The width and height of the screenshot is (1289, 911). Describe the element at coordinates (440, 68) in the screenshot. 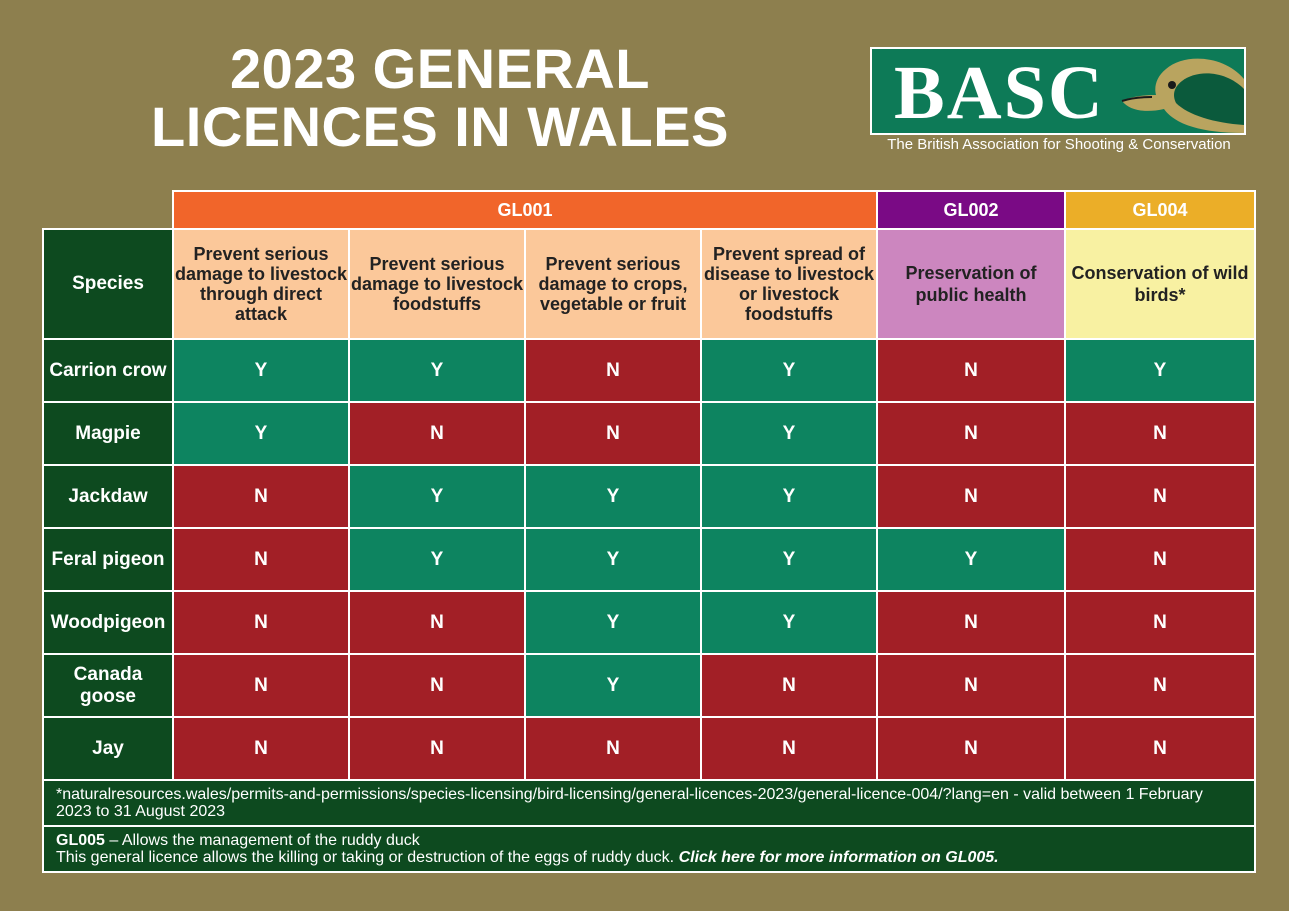

I see `title-line-1: 2023 GENERAL` at that location.